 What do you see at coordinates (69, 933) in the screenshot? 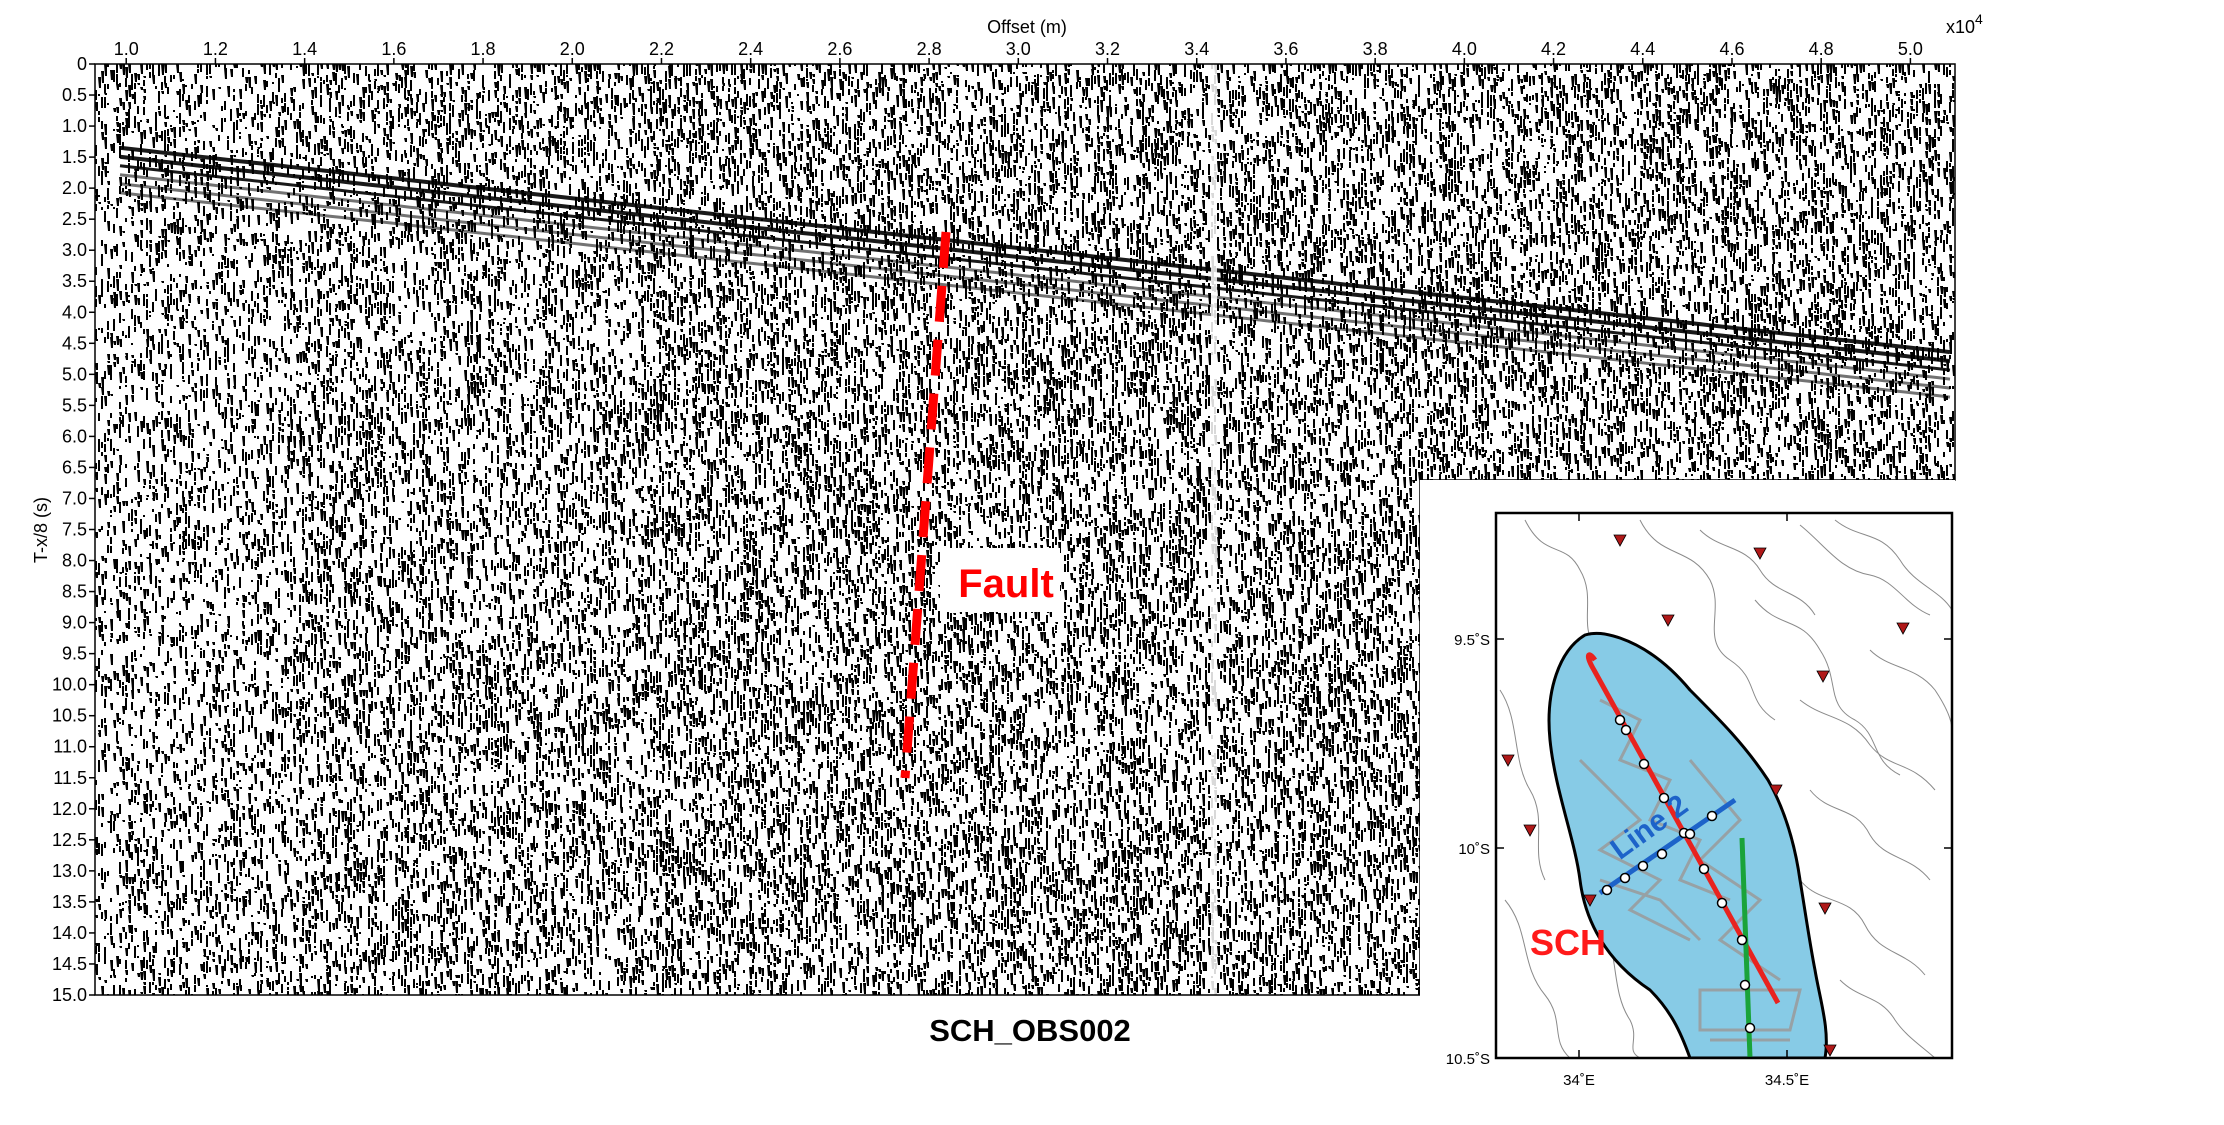
I see `y-tick-label: 14.0` at bounding box center [69, 933].